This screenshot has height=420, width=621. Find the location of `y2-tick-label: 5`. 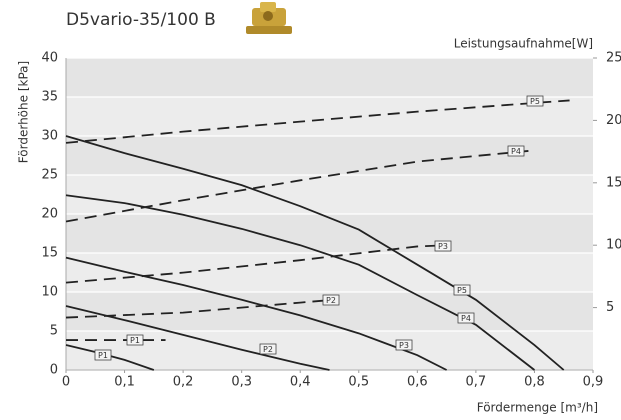

y2-tick-label: 5 is located at coordinates (610, 307).